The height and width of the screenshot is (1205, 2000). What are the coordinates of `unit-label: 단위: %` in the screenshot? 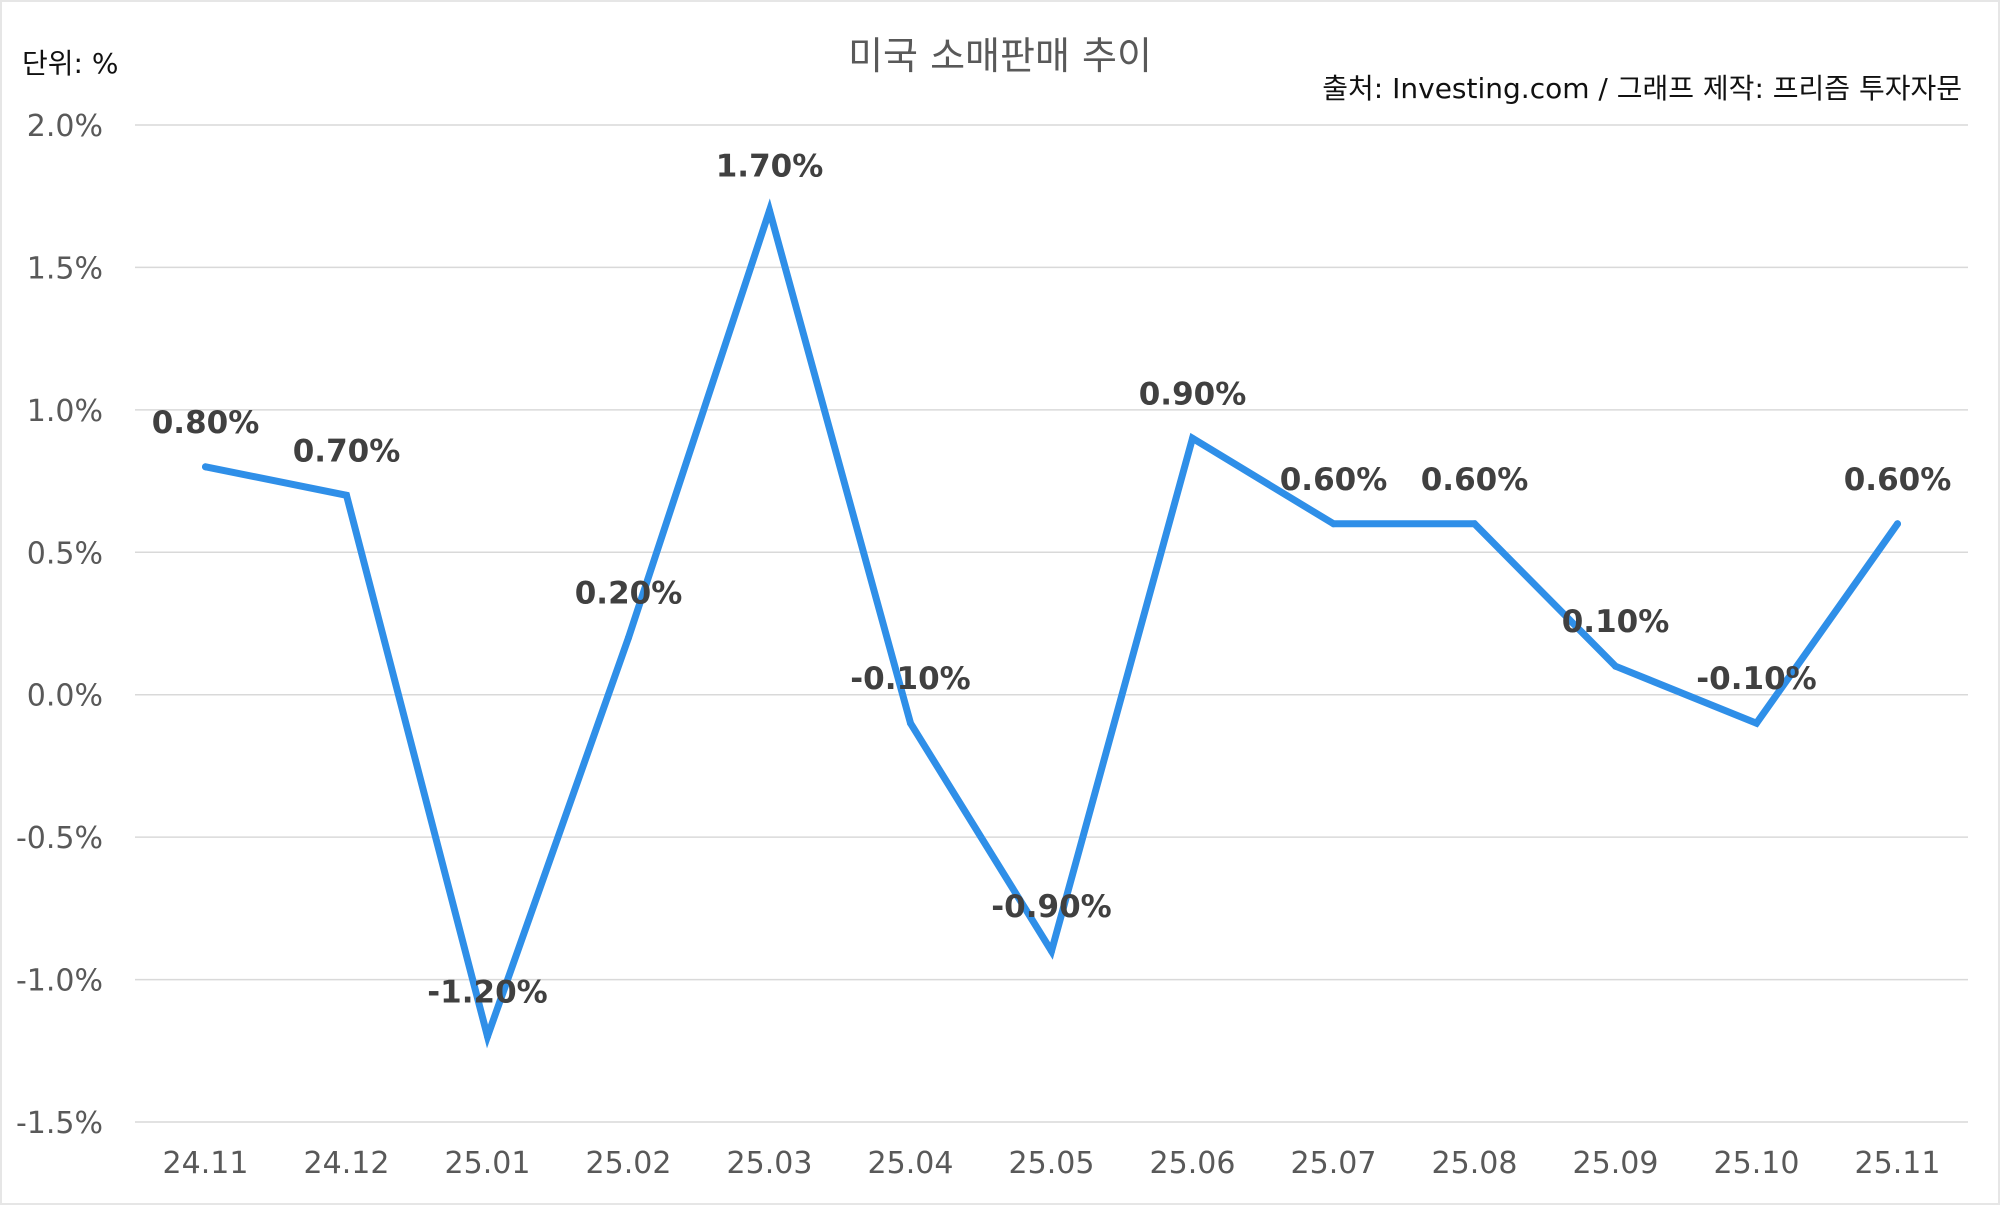 It's located at (70, 63).